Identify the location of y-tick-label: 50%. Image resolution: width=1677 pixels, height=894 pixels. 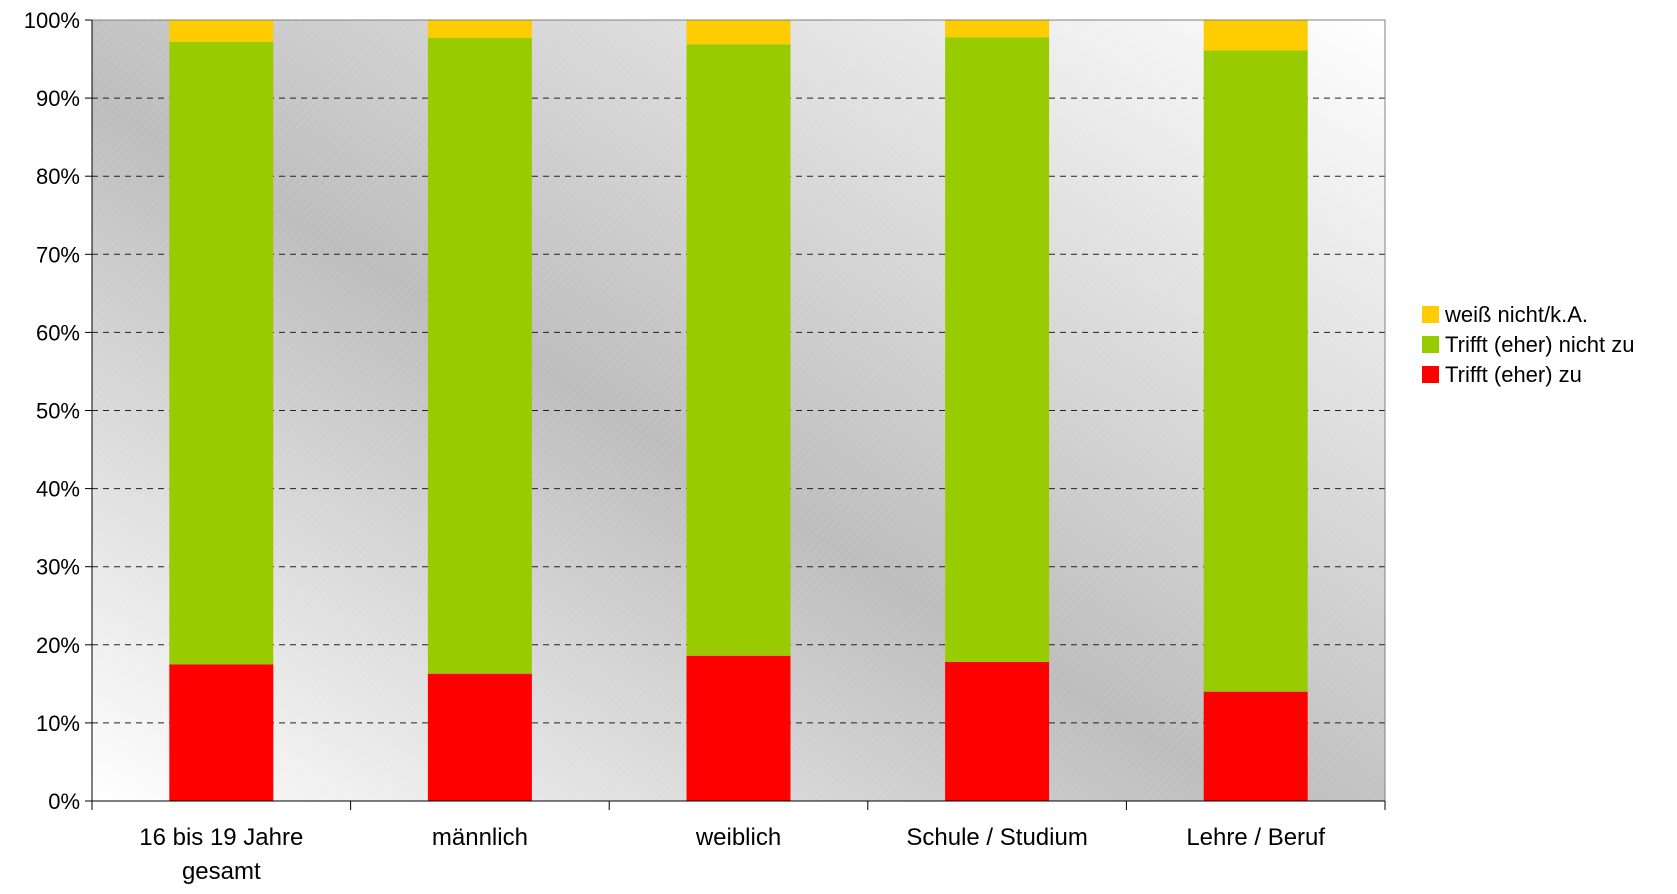
(58, 411).